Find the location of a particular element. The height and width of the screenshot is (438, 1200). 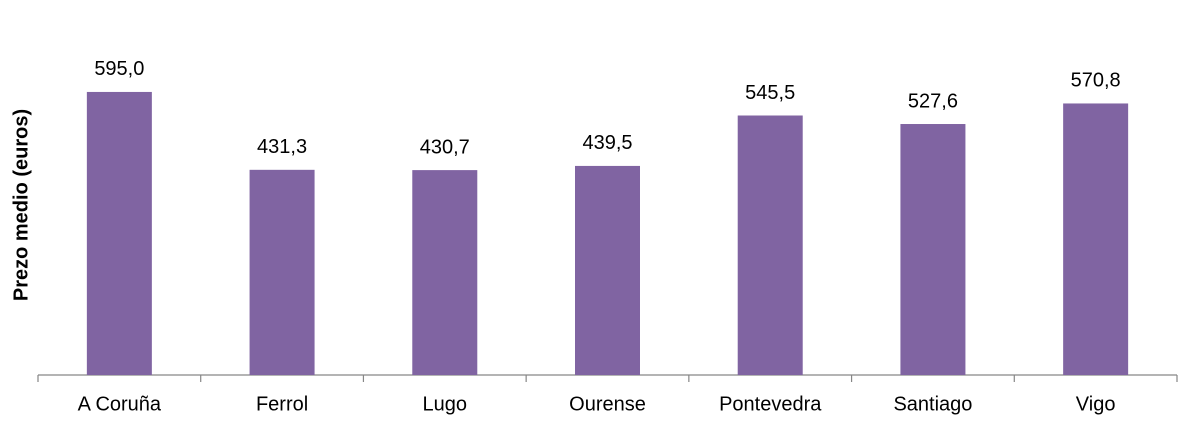

x-tick-label: Santiago is located at coordinates (932, 404).